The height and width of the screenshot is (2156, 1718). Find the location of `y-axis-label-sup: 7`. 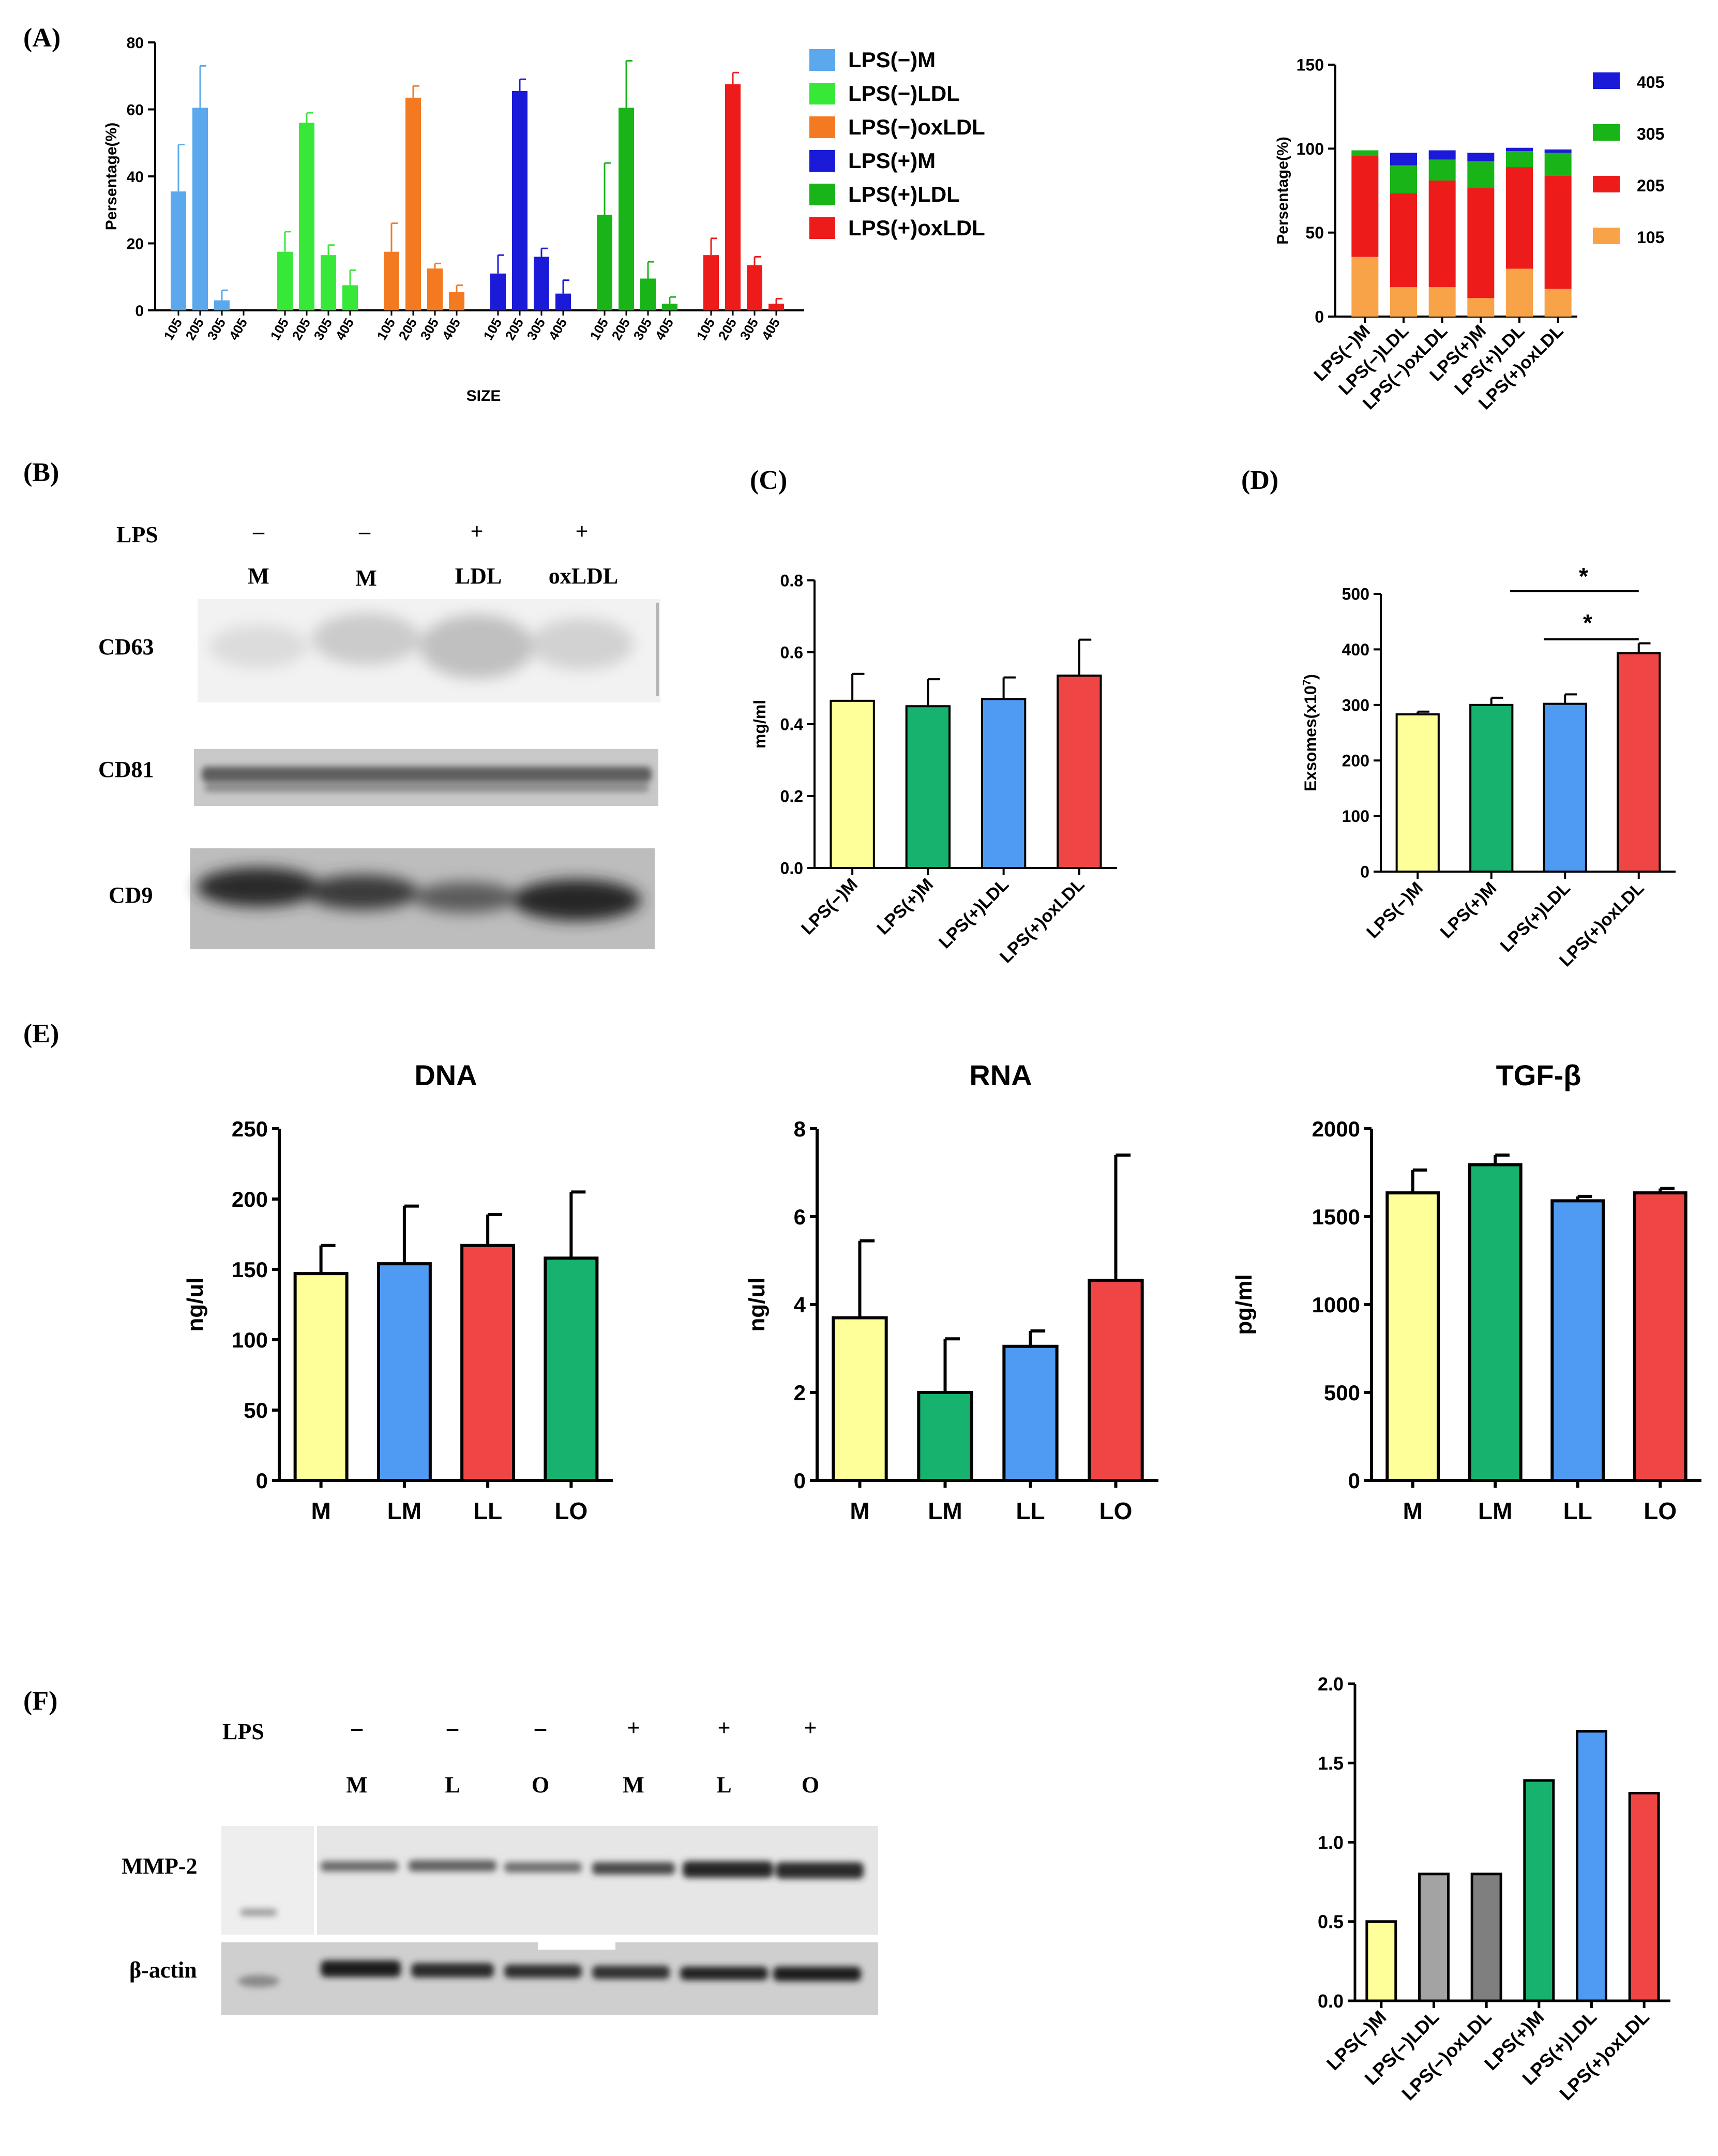

y-axis-label-sup: 7 is located at coordinates (1307, 683).